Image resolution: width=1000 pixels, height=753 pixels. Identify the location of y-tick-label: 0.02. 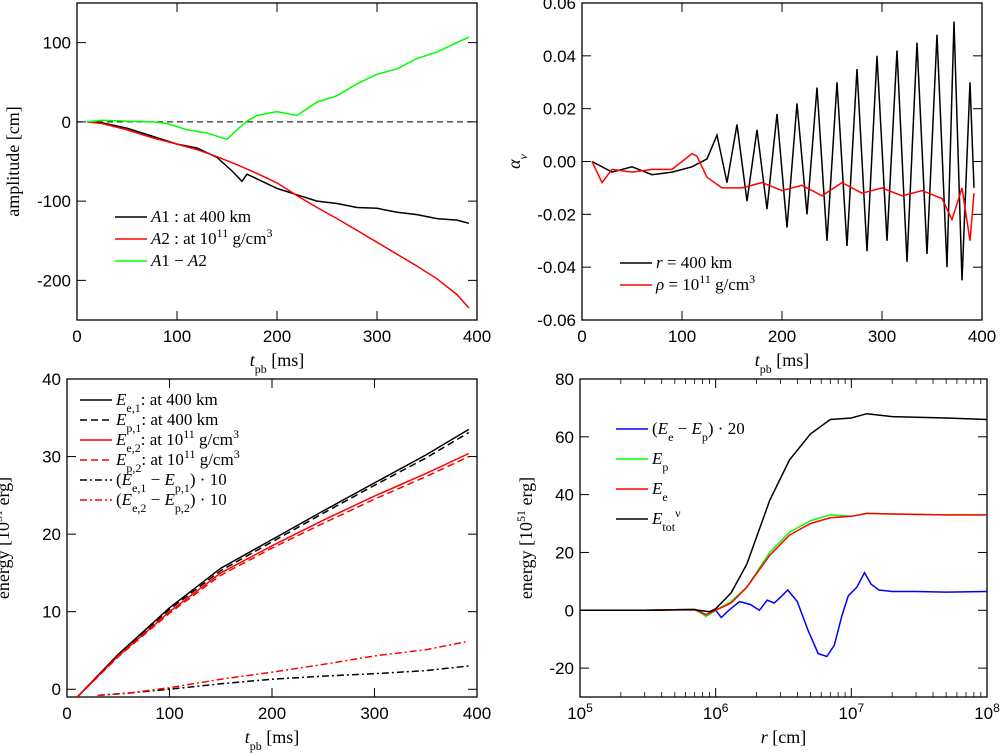
(559, 109).